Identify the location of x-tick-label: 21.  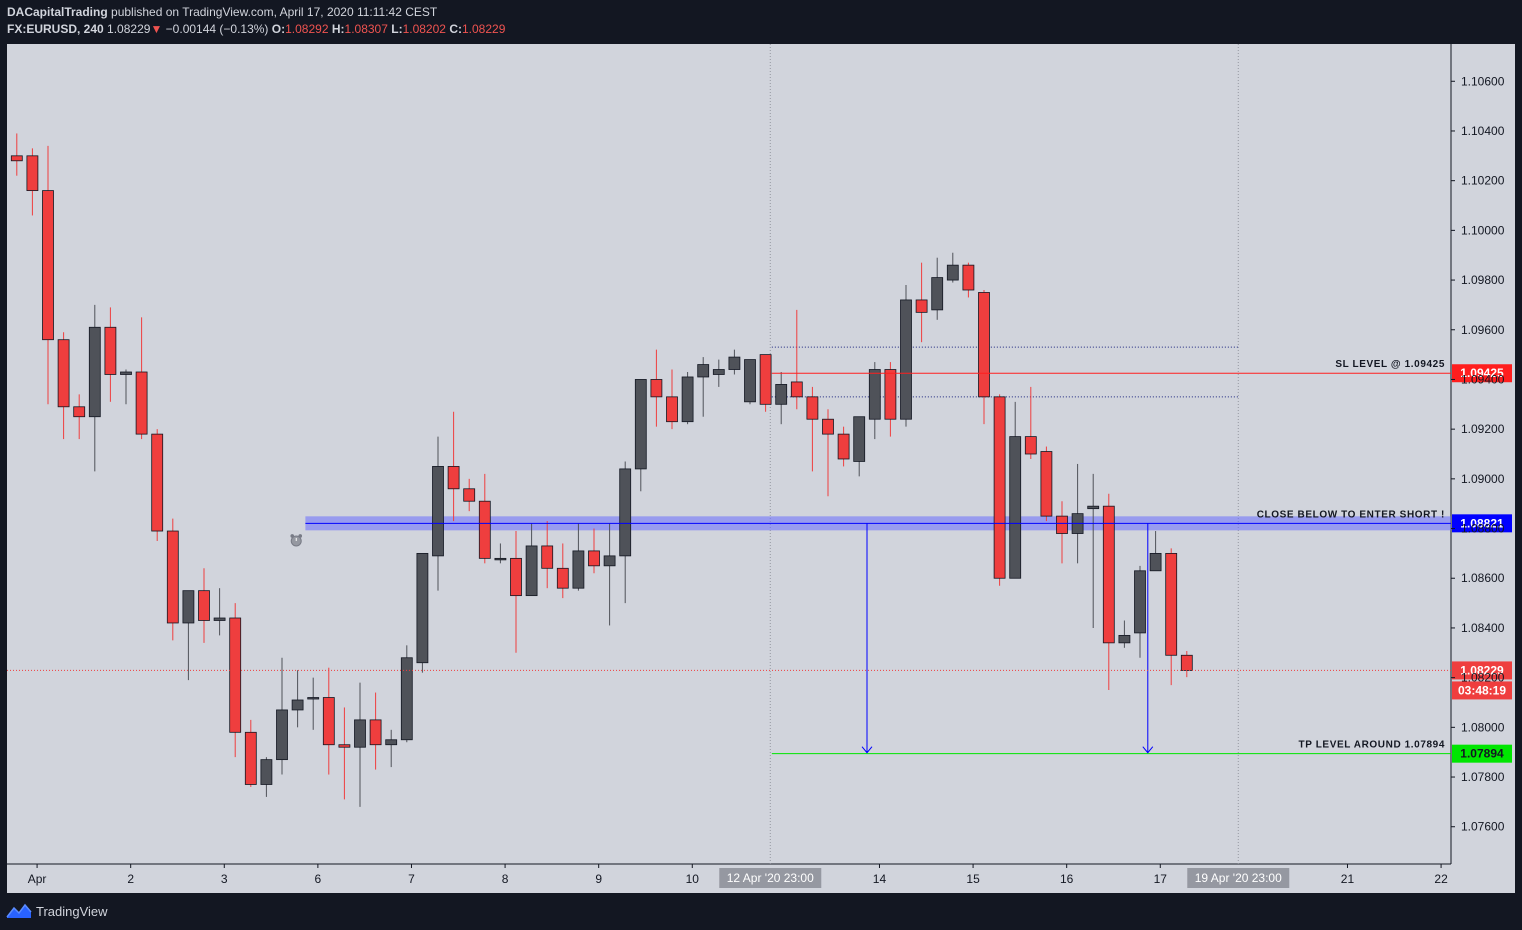
(1348, 879).